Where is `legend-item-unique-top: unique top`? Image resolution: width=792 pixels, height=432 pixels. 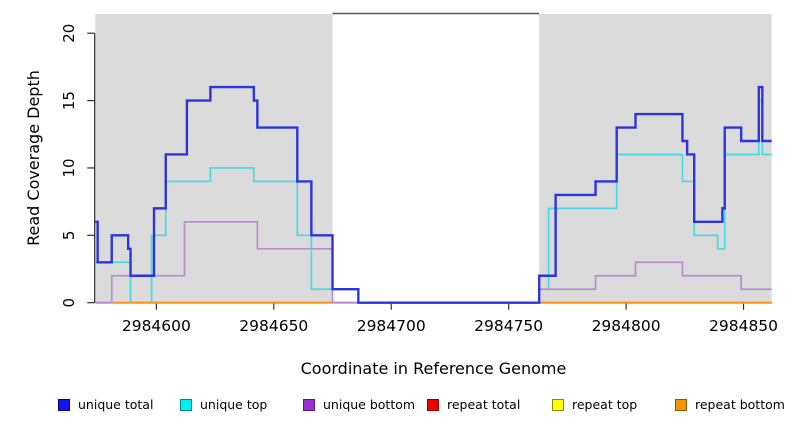 legend-item-unique-top: unique top is located at coordinates (223, 405).